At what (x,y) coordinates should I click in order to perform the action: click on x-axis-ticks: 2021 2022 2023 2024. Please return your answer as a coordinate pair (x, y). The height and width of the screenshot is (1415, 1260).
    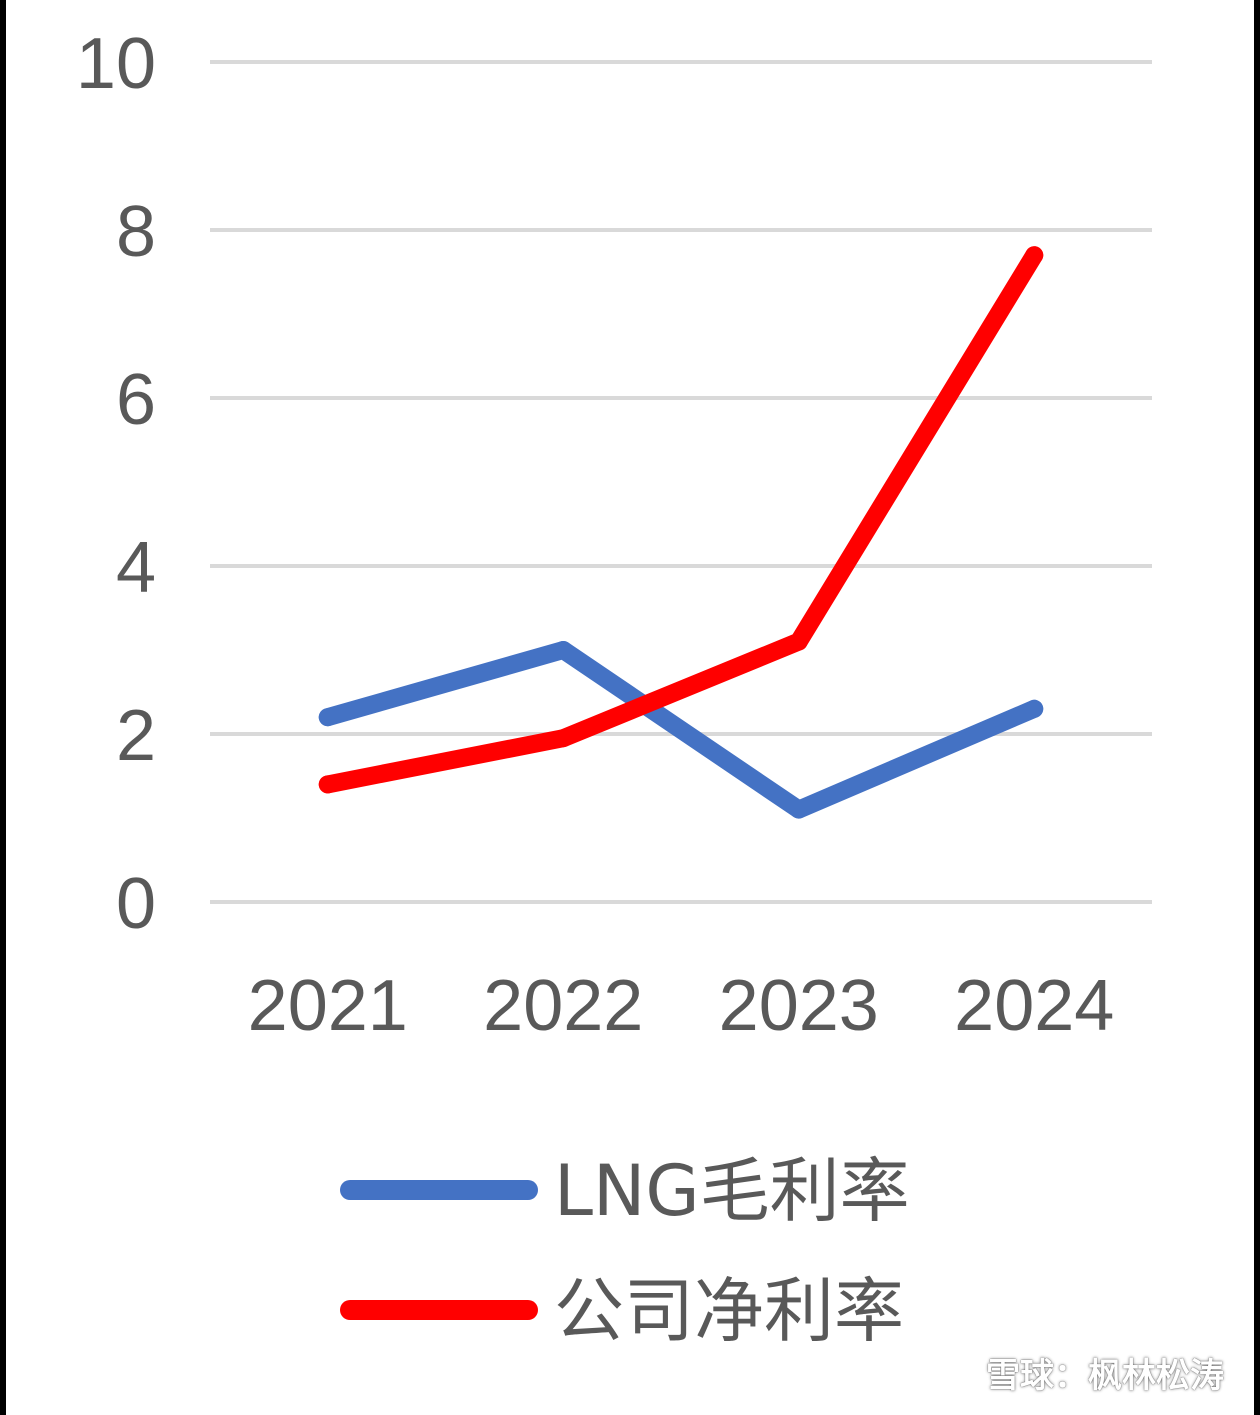
    Looking at the image, I should click on (681, 1006).